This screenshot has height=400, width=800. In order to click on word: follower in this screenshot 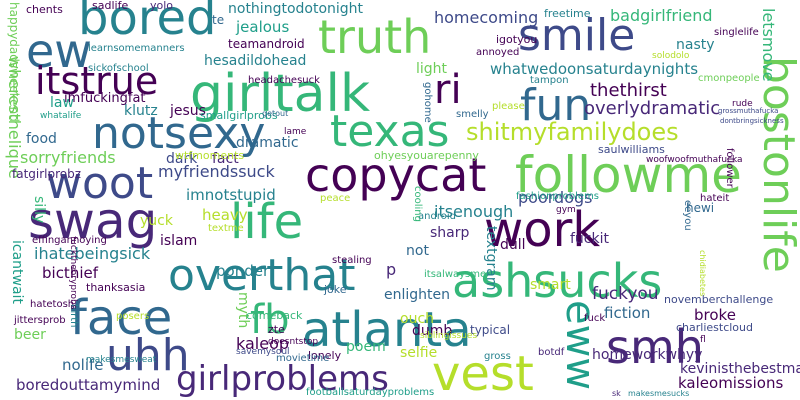, I will do `click(729, 168)`.